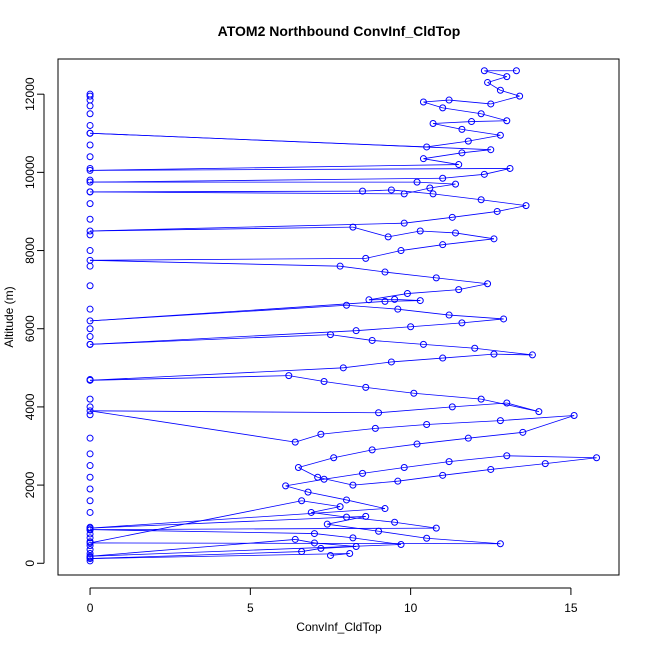 The width and height of the screenshot is (650, 650). I want to click on x-tick-label: 0, so click(90, 608).